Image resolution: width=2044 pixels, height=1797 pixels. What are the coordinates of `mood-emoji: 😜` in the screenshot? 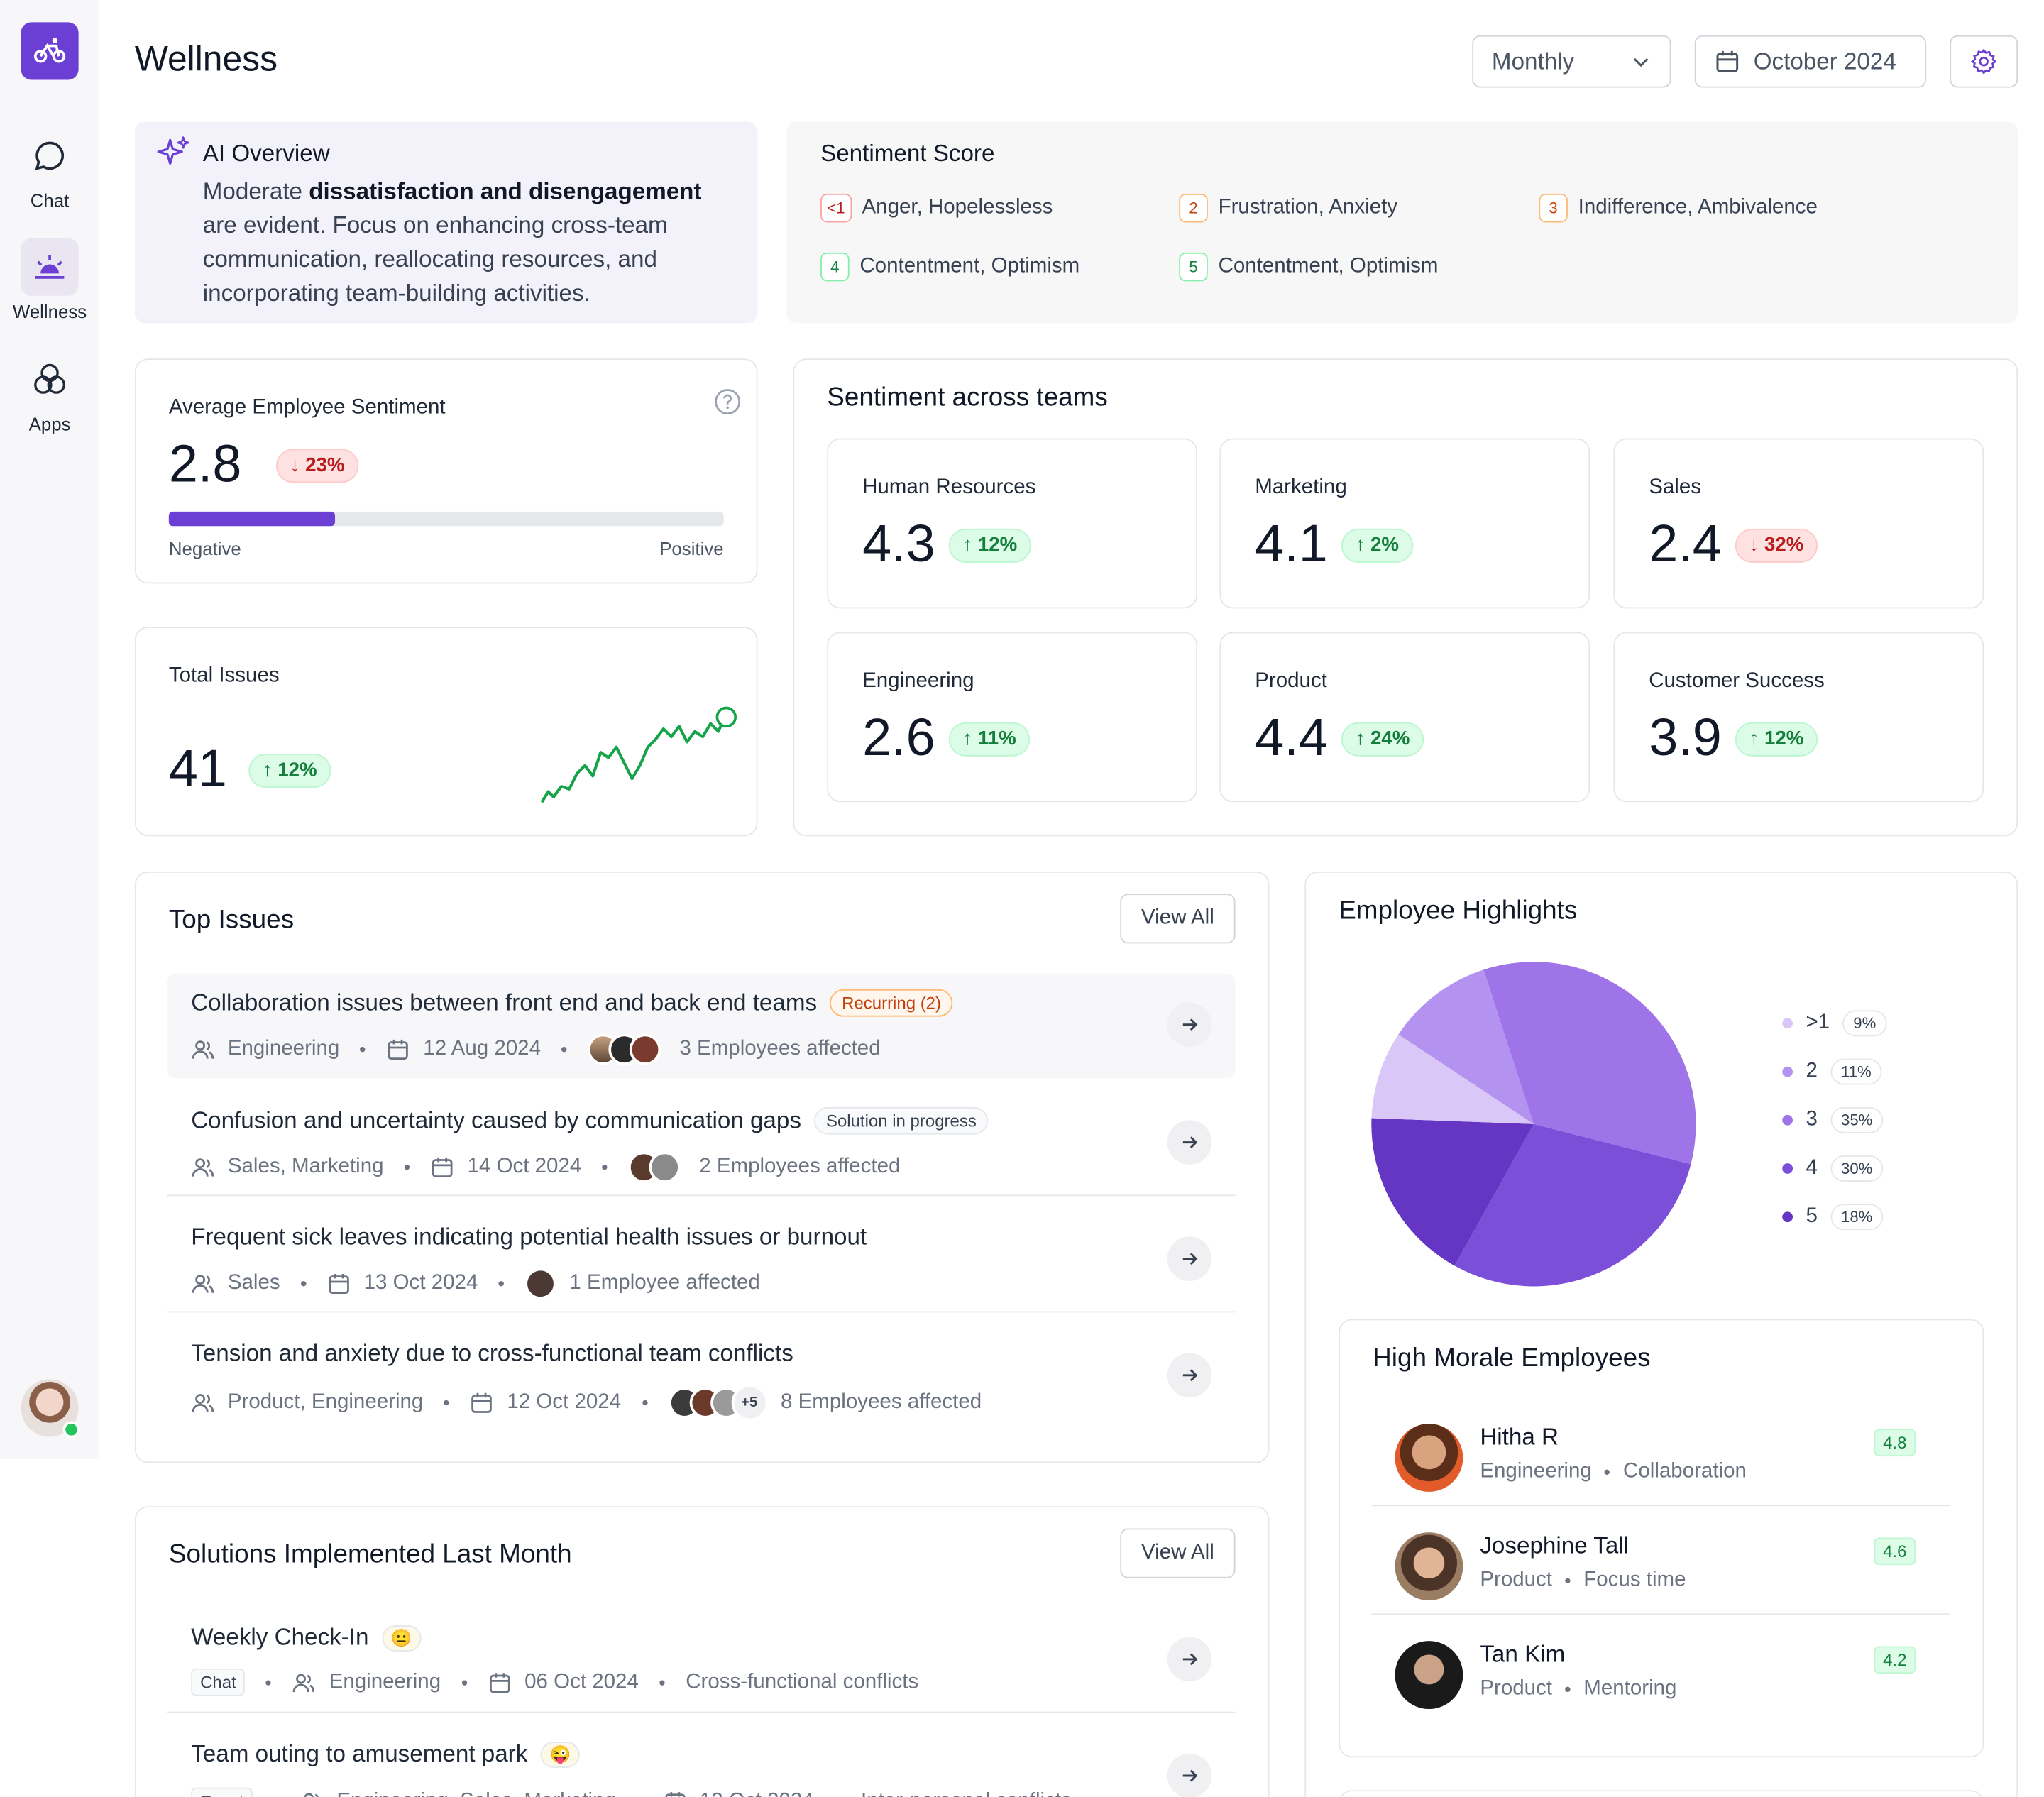 It's located at (560, 1754).